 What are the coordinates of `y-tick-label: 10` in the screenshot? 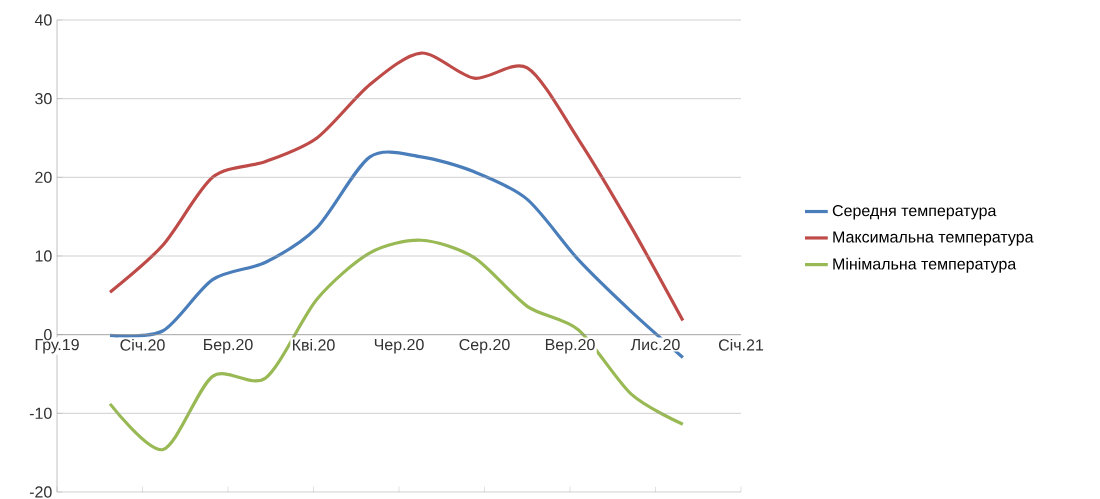 It's located at (43, 256).